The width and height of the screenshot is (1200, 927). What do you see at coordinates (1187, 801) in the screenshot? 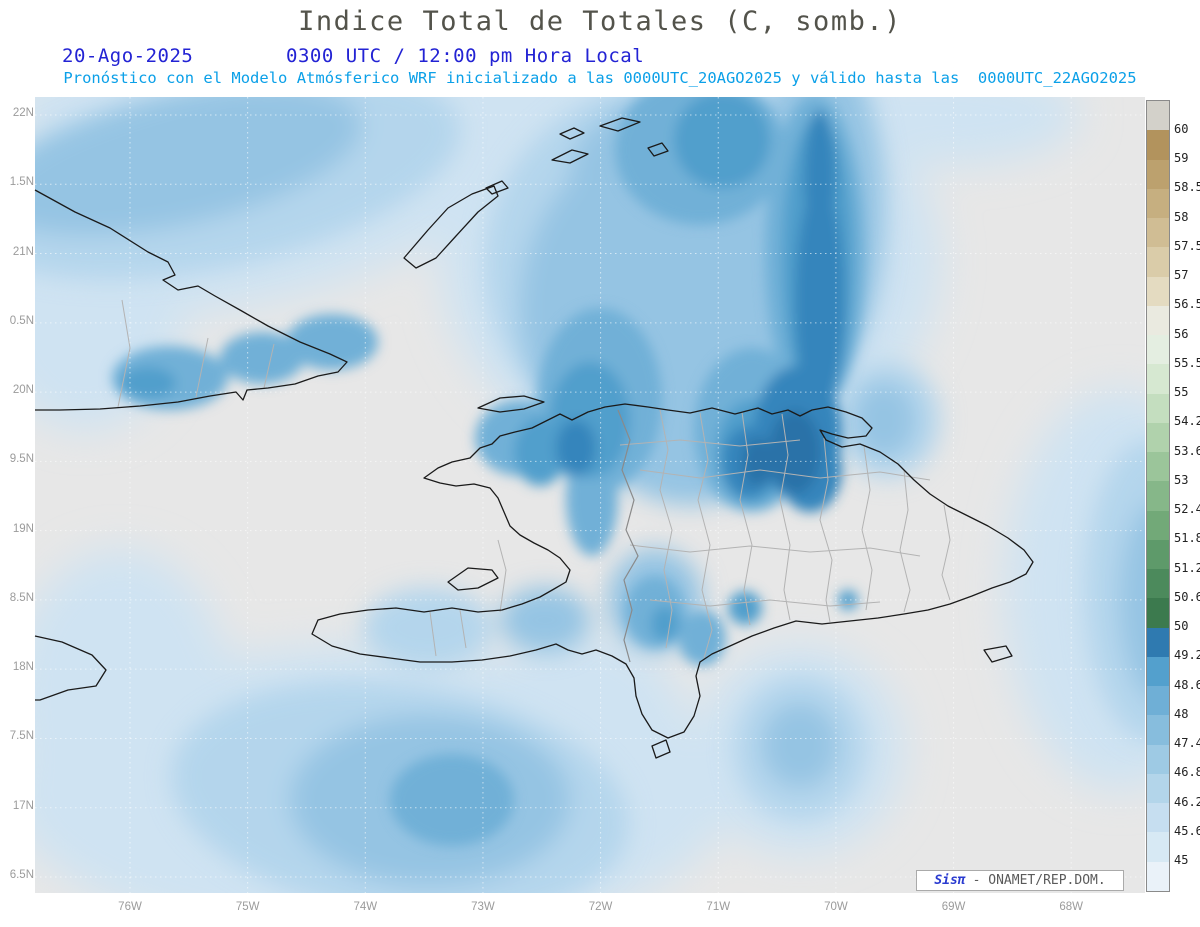
I see `colorbar-label: 46.2` at bounding box center [1187, 801].